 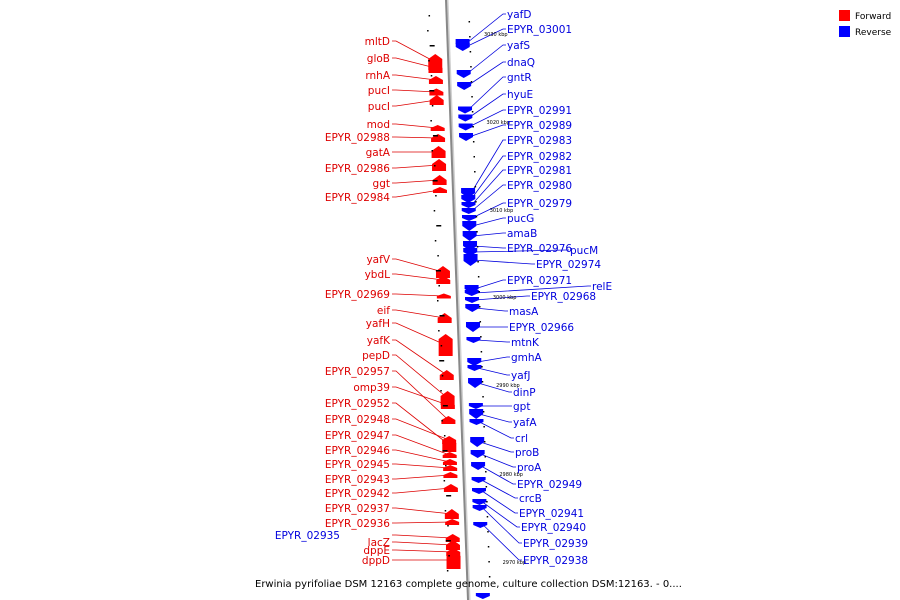 I want to click on tick-label: 2990 kbp, so click(x=508, y=386).